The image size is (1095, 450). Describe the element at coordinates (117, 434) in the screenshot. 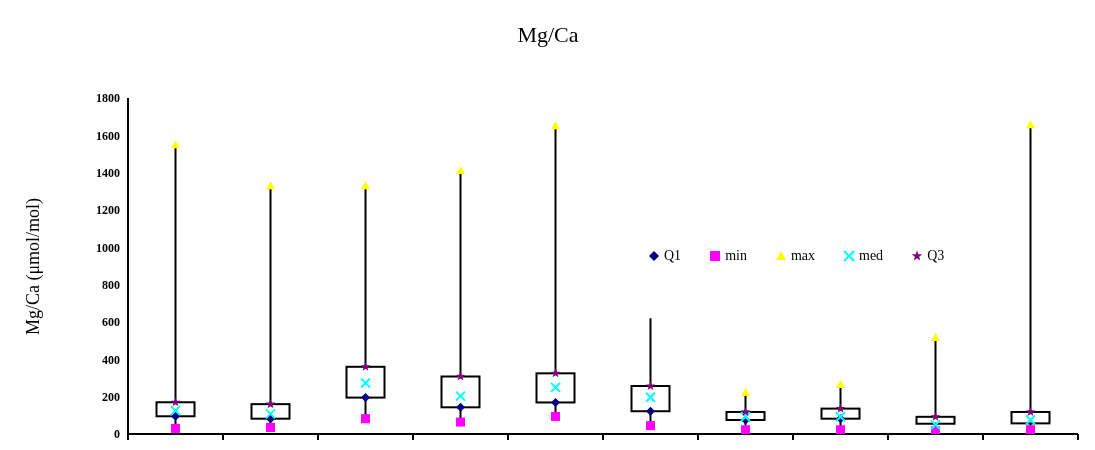

I see `y-tick-label: 0` at that location.